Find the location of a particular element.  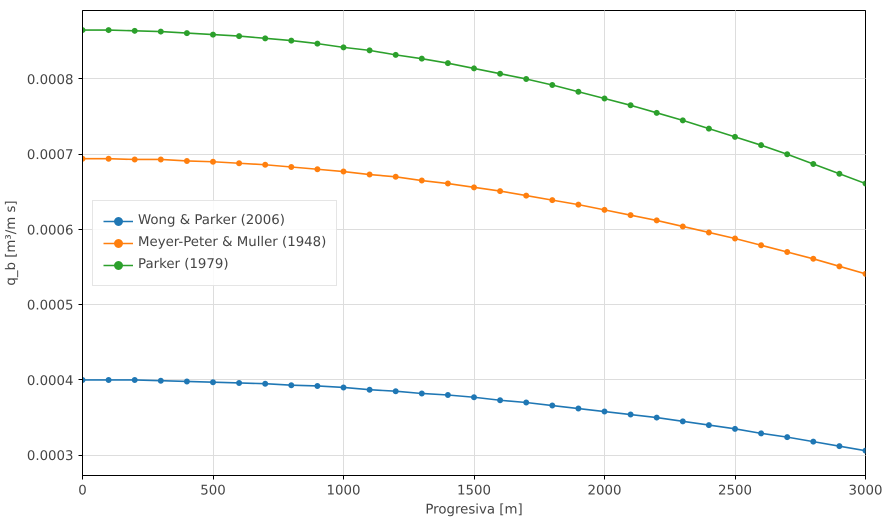

y-tick-label: 0.0007 is located at coordinates (50, 156).